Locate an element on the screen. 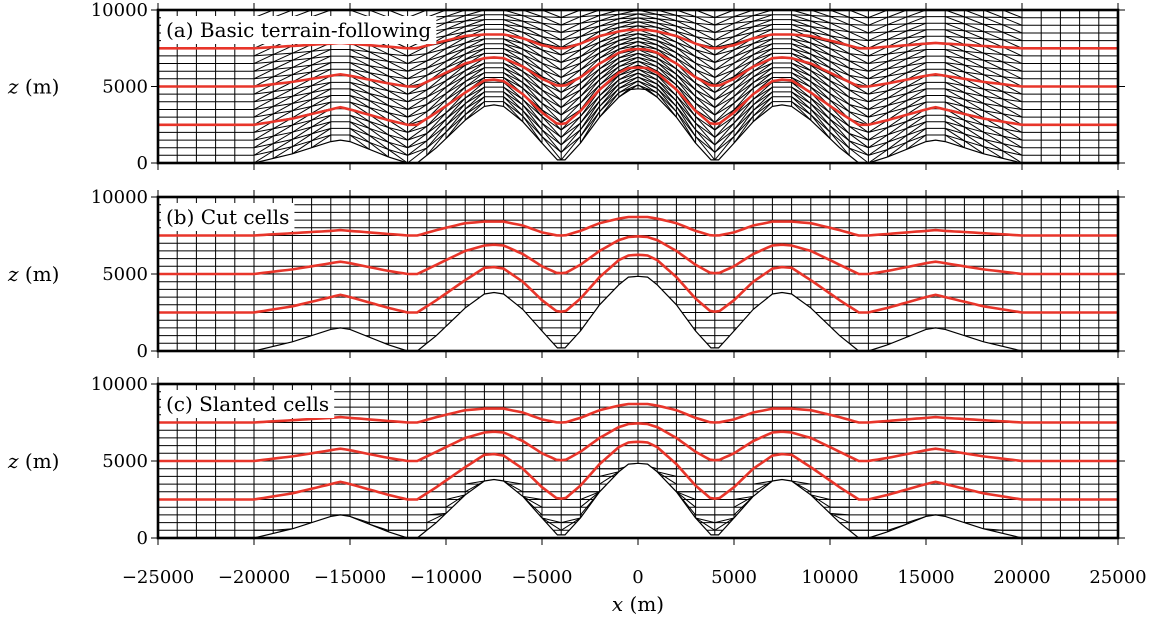  y-axis-label: z (m) is located at coordinates (33, 461).